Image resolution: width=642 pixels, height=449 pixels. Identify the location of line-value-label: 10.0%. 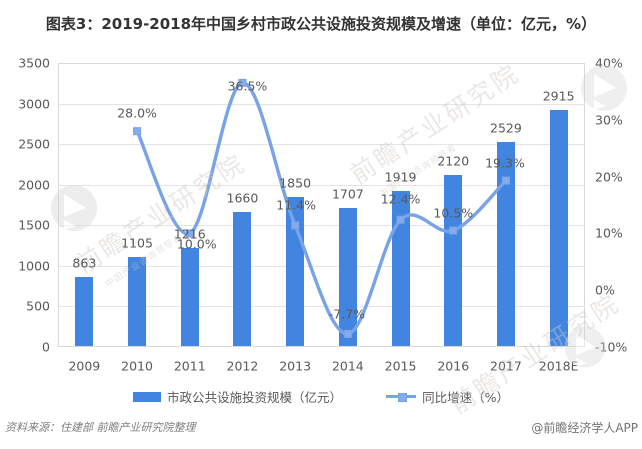
(196, 244).